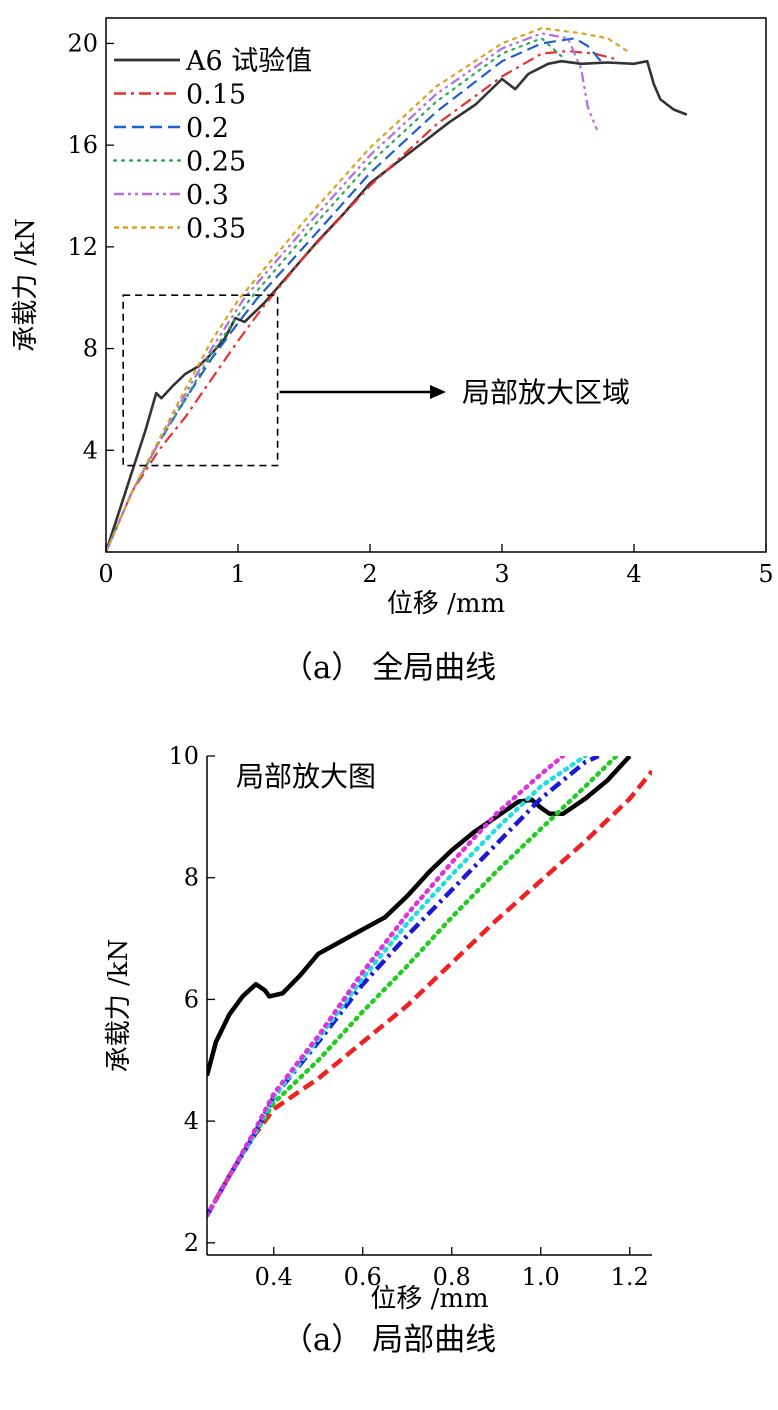 This screenshot has width=778, height=1410. What do you see at coordinates (207, 128) in the screenshot?
I see `legend-label-2: 0.2` at bounding box center [207, 128].